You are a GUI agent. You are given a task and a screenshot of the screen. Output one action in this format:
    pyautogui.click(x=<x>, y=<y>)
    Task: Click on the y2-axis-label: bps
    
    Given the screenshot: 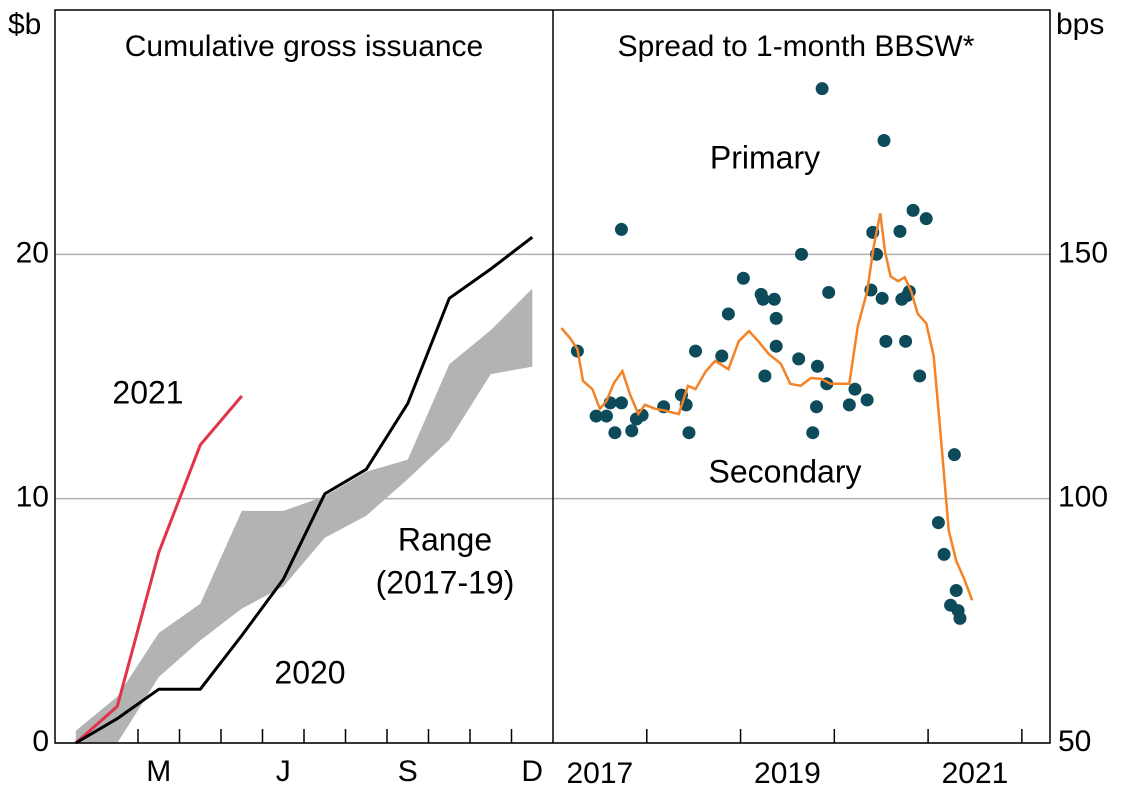 What is the action you would take?
    pyautogui.click(x=1080, y=24)
    